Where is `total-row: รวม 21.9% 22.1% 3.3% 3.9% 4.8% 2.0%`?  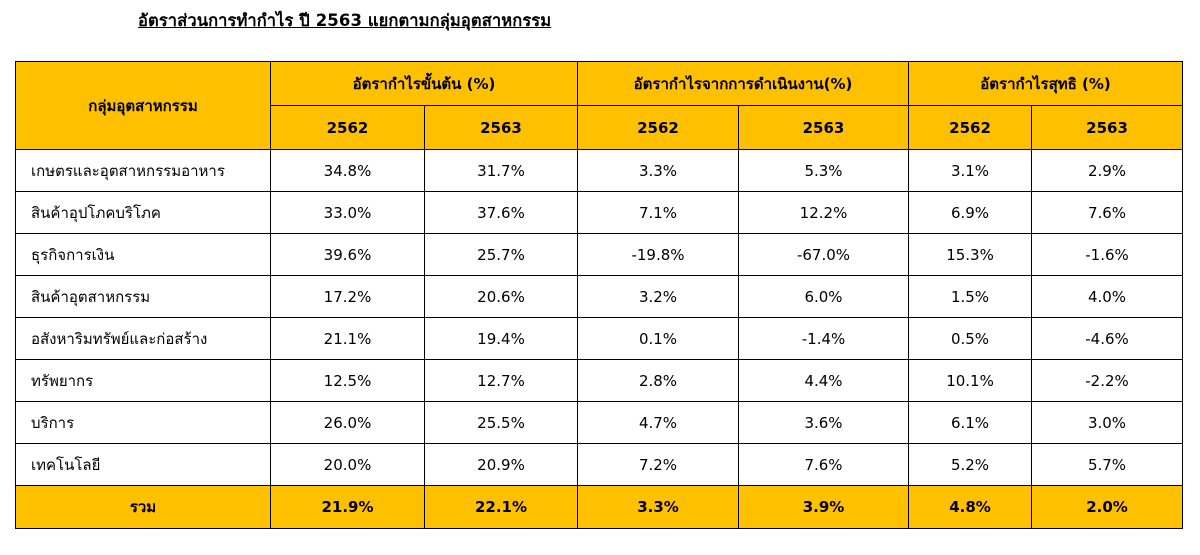 total-row: รวม 21.9% 22.1% 3.3% 3.9% 4.8% 2.0% is located at coordinates (599, 507).